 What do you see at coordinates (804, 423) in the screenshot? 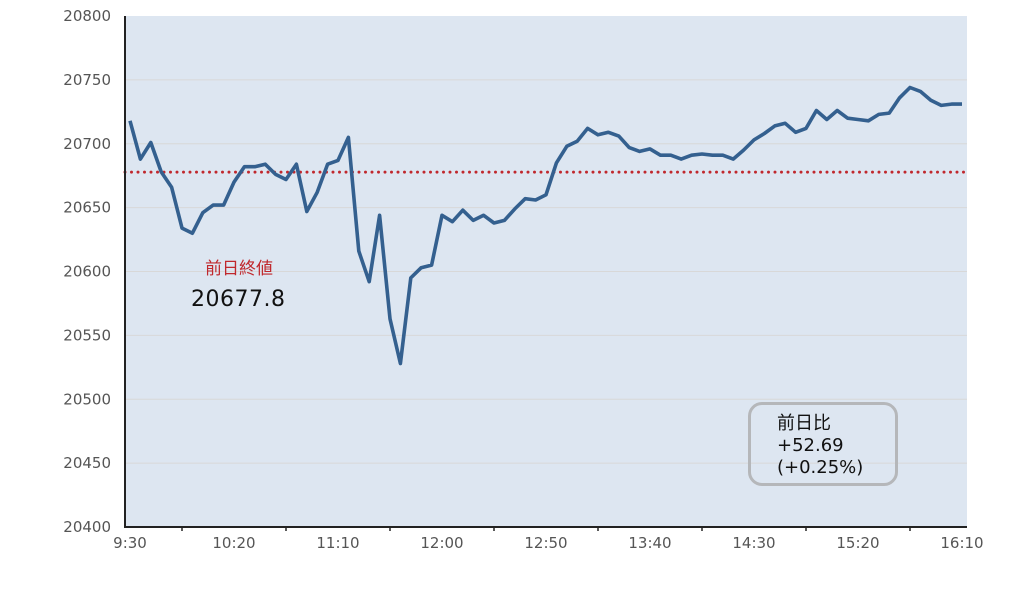
I see `change-label: 前日比` at bounding box center [804, 423].